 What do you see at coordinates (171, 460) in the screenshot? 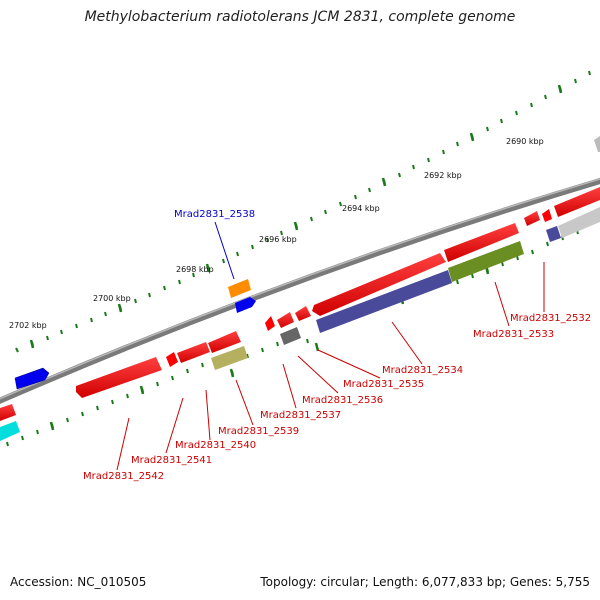
I see `gene-label-2541: Mrad2831_2541` at bounding box center [171, 460].